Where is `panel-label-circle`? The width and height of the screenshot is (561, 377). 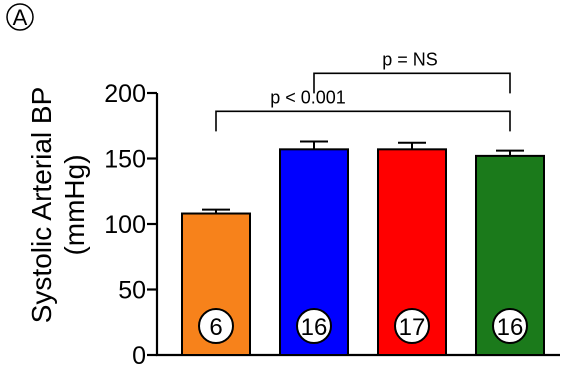 panel-label-circle is located at coordinates (20, 17).